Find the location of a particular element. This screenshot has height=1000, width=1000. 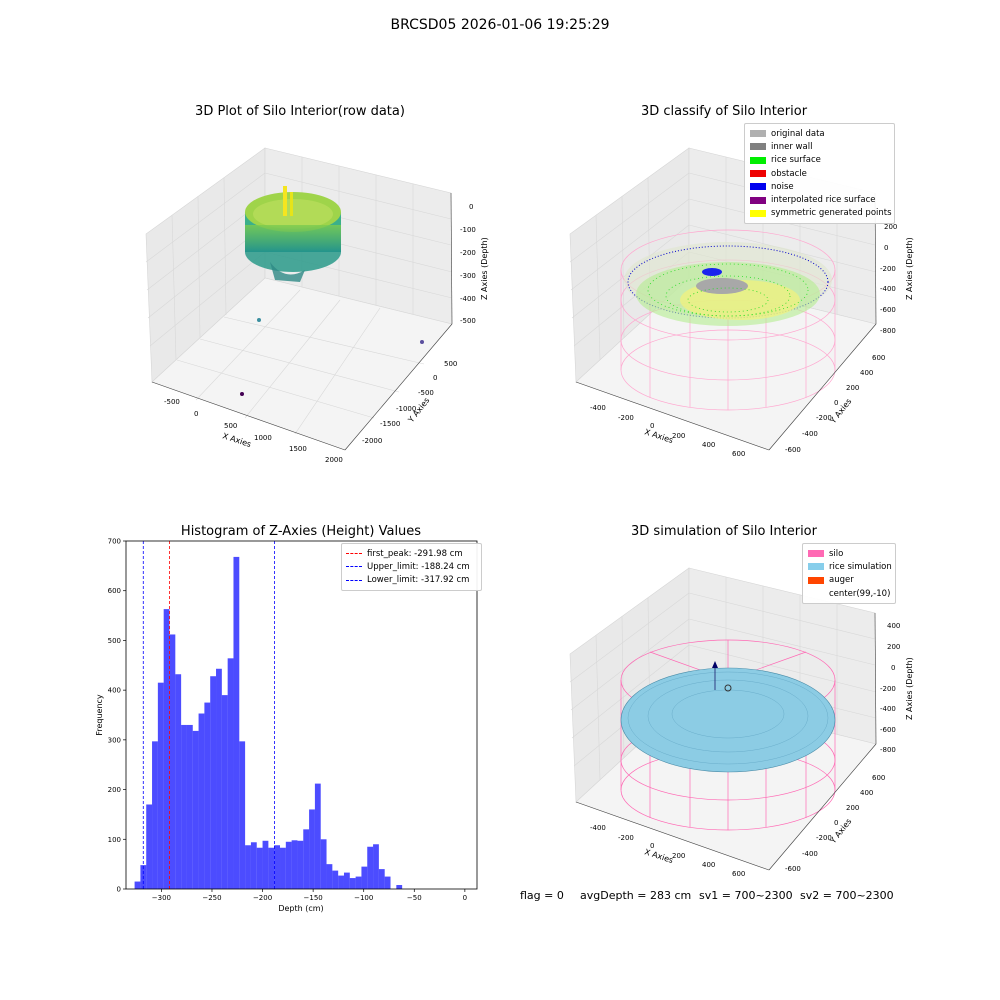

histogram-ytick-label: 600 is located at coordinates (114, 591).